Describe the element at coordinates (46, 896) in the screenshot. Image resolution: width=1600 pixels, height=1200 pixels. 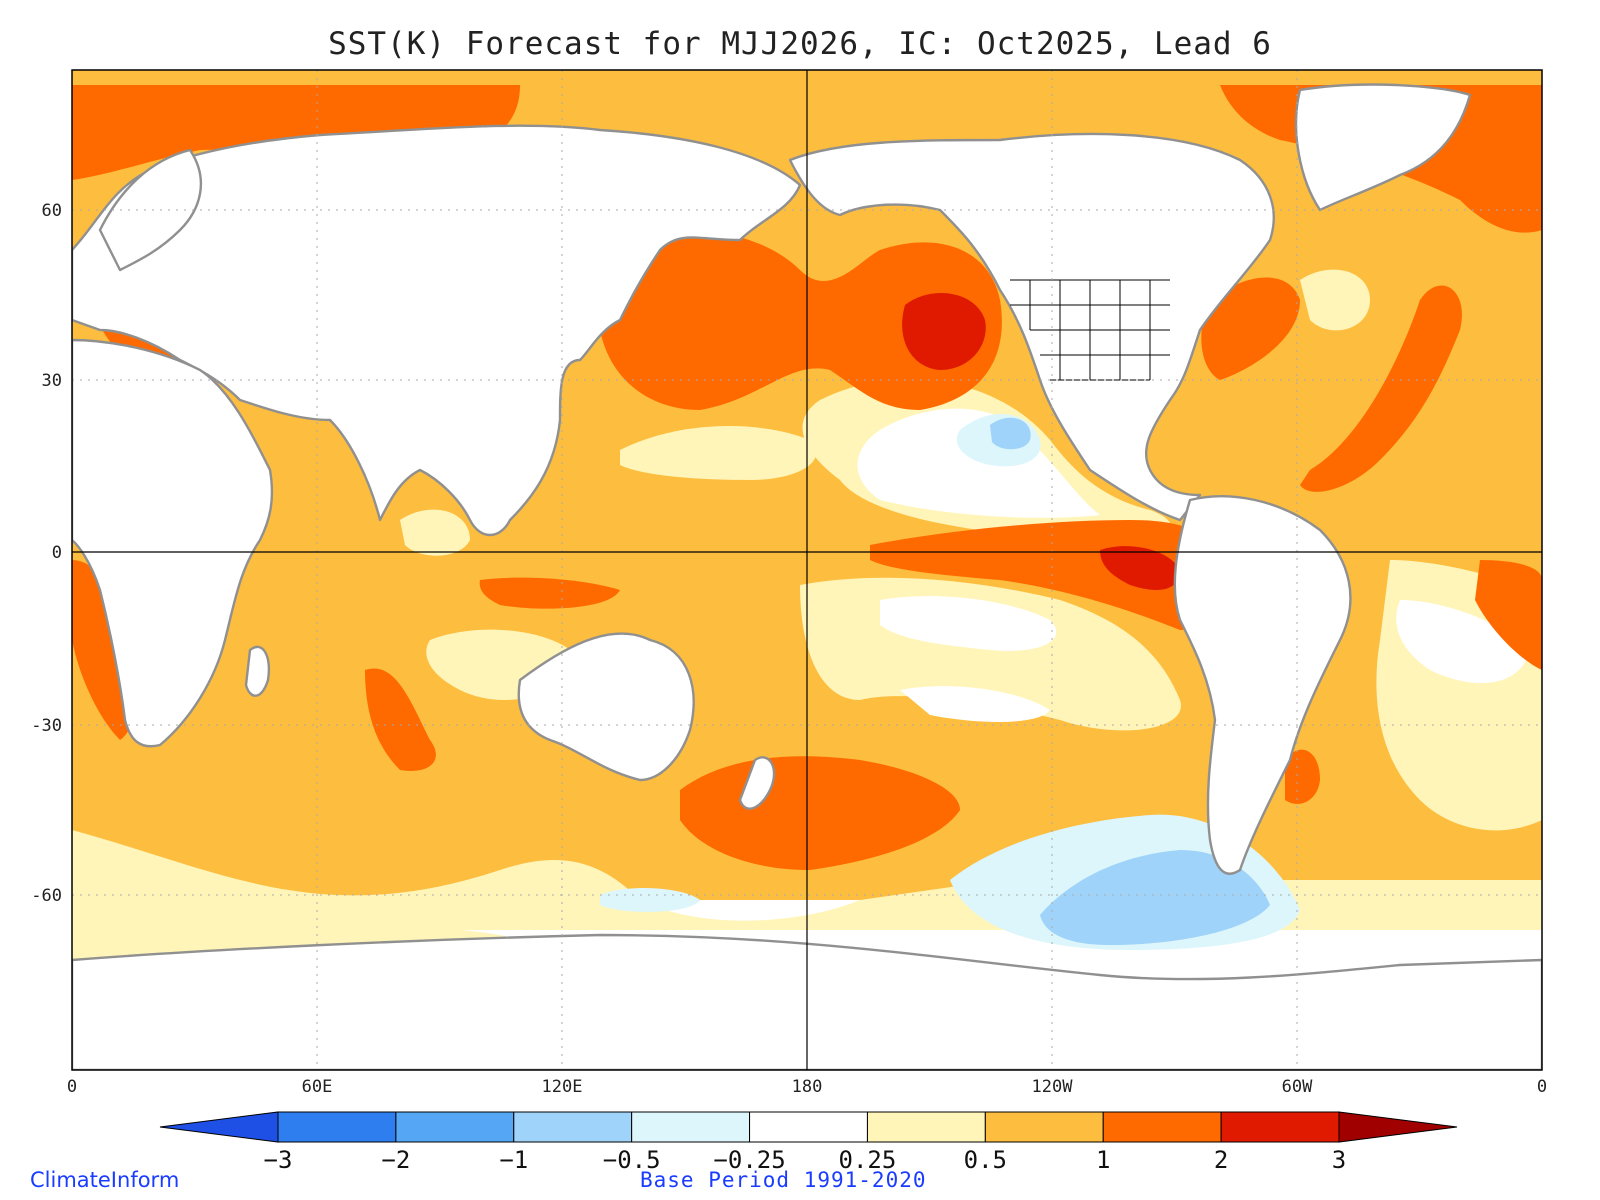
I see `lat-label: -60` at that location.